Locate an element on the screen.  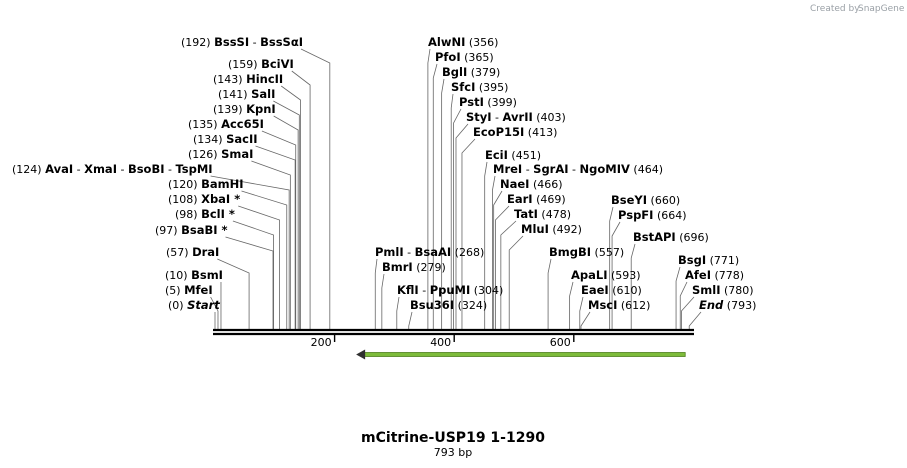
site-label-group: BmrI (279) is located at coordinates (414, 267).